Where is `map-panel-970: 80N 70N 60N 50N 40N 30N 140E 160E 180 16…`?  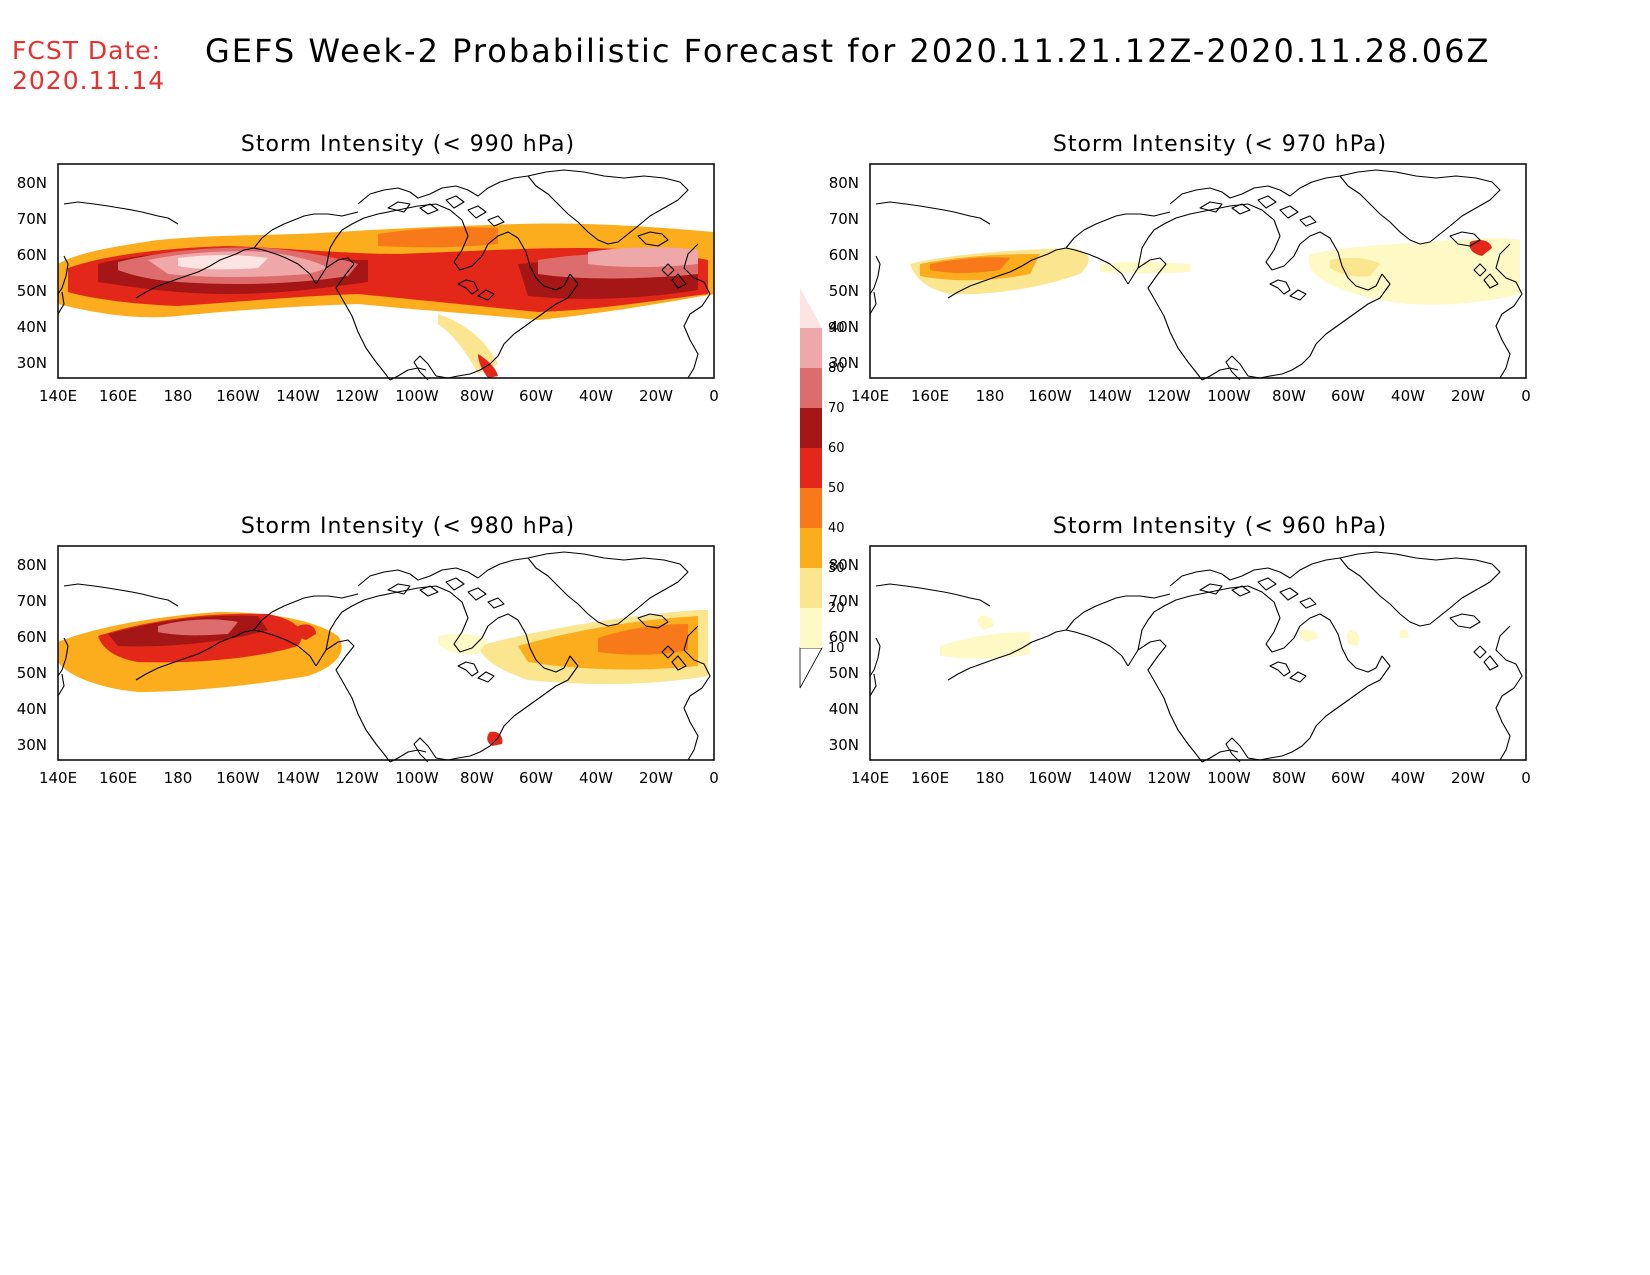 map-panel-970: 80N 70N 60N 50N 40N 30N 140E 160E 180 16… is located at coordinates (1180, 284).